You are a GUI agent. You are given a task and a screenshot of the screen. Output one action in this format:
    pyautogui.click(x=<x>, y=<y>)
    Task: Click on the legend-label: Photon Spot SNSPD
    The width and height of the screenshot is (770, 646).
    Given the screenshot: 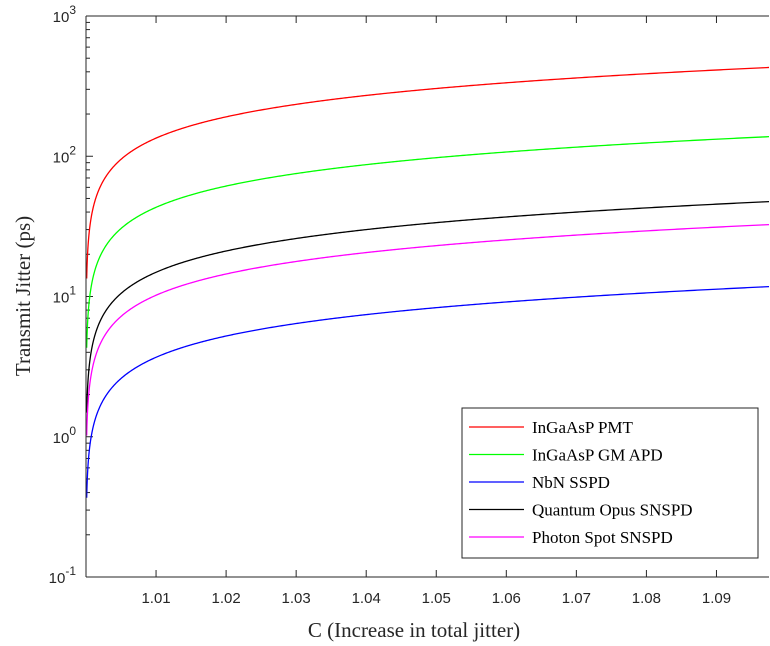 What is the action you would take?
    pyautogui.click(x=602, y=537)
    